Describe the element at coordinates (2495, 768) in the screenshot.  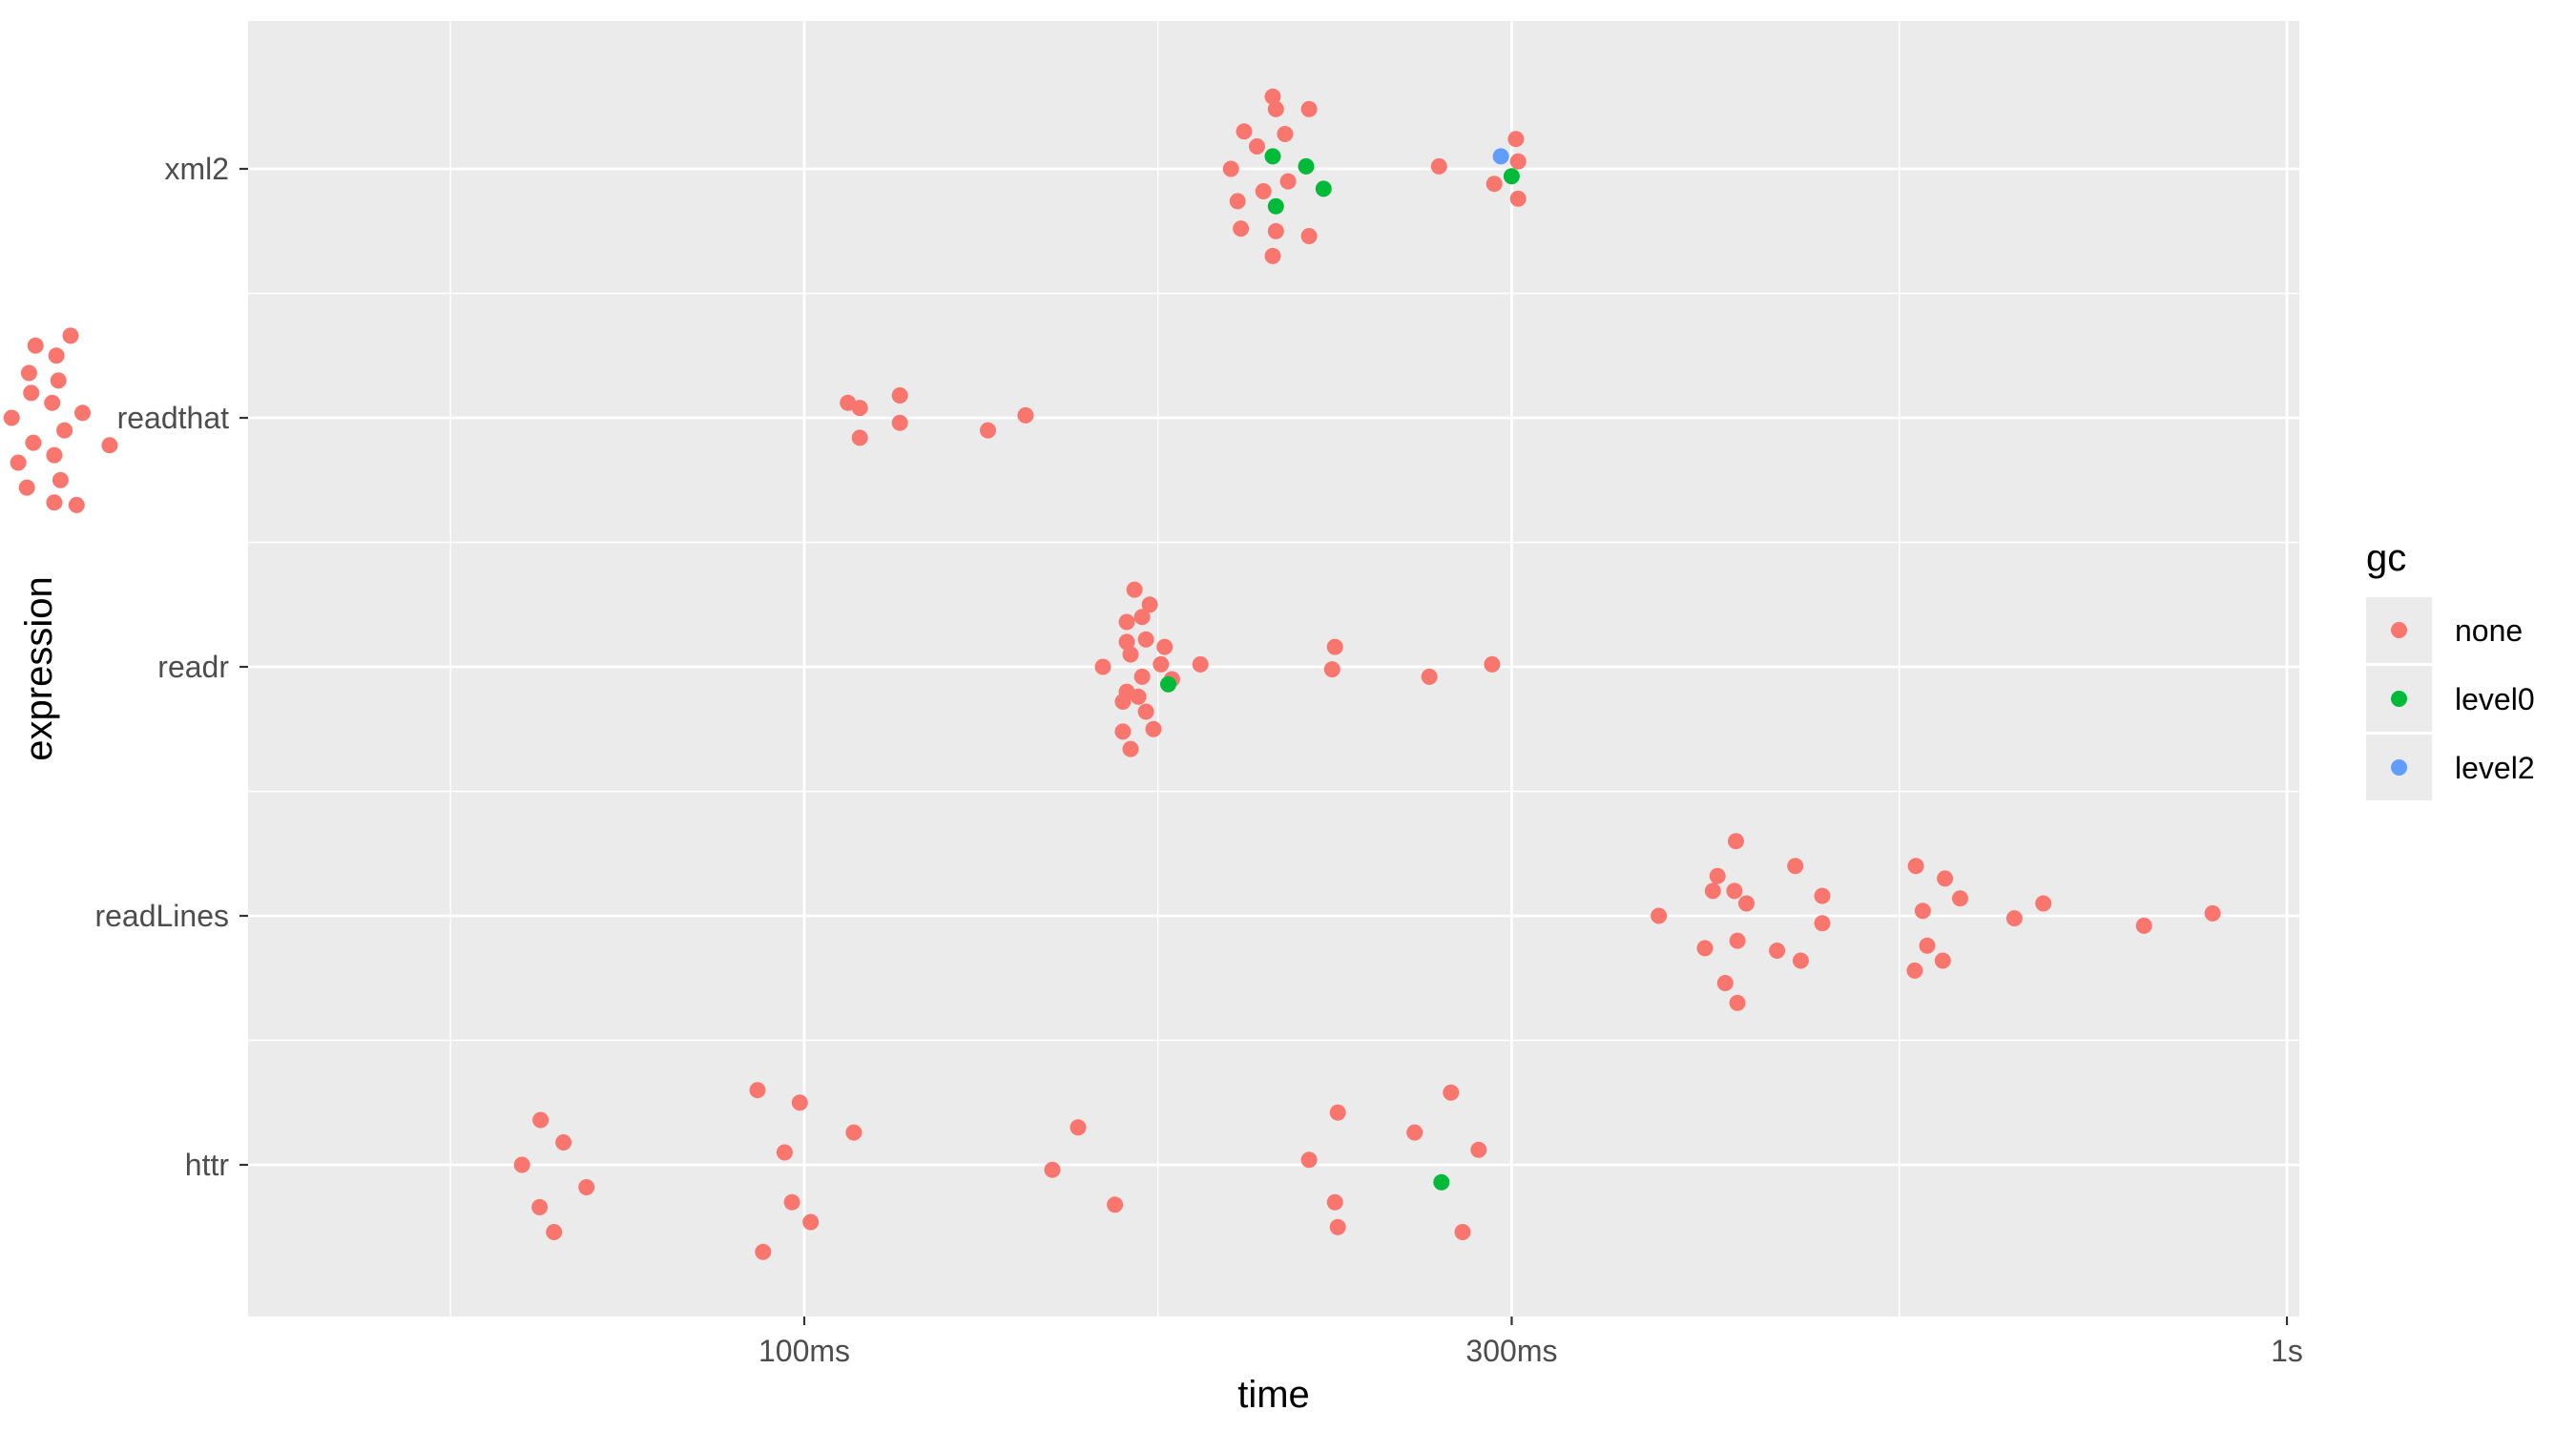
I see `legend-label-level2: level2` at that location.